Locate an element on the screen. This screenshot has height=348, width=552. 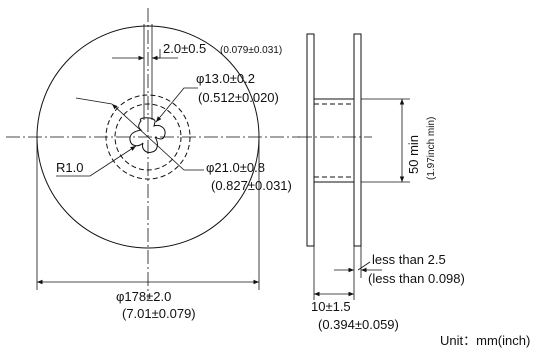
core-dia-inch-label: (0.827±0.031) is located at coordinates (251, 185).